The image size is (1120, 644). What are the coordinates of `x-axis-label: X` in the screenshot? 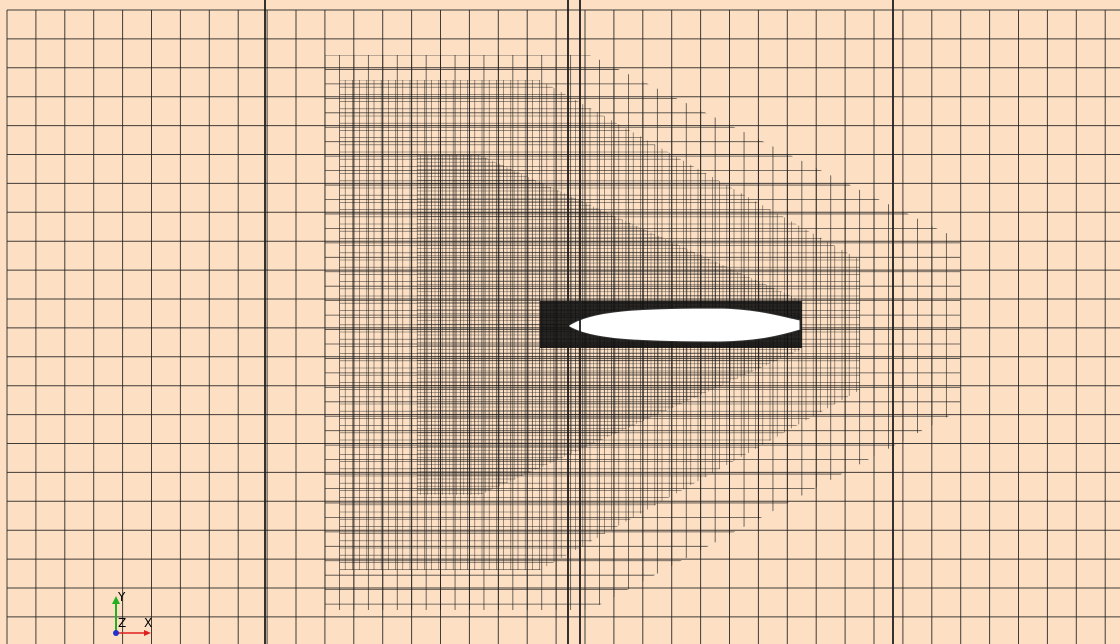 It's located at (148, 623).